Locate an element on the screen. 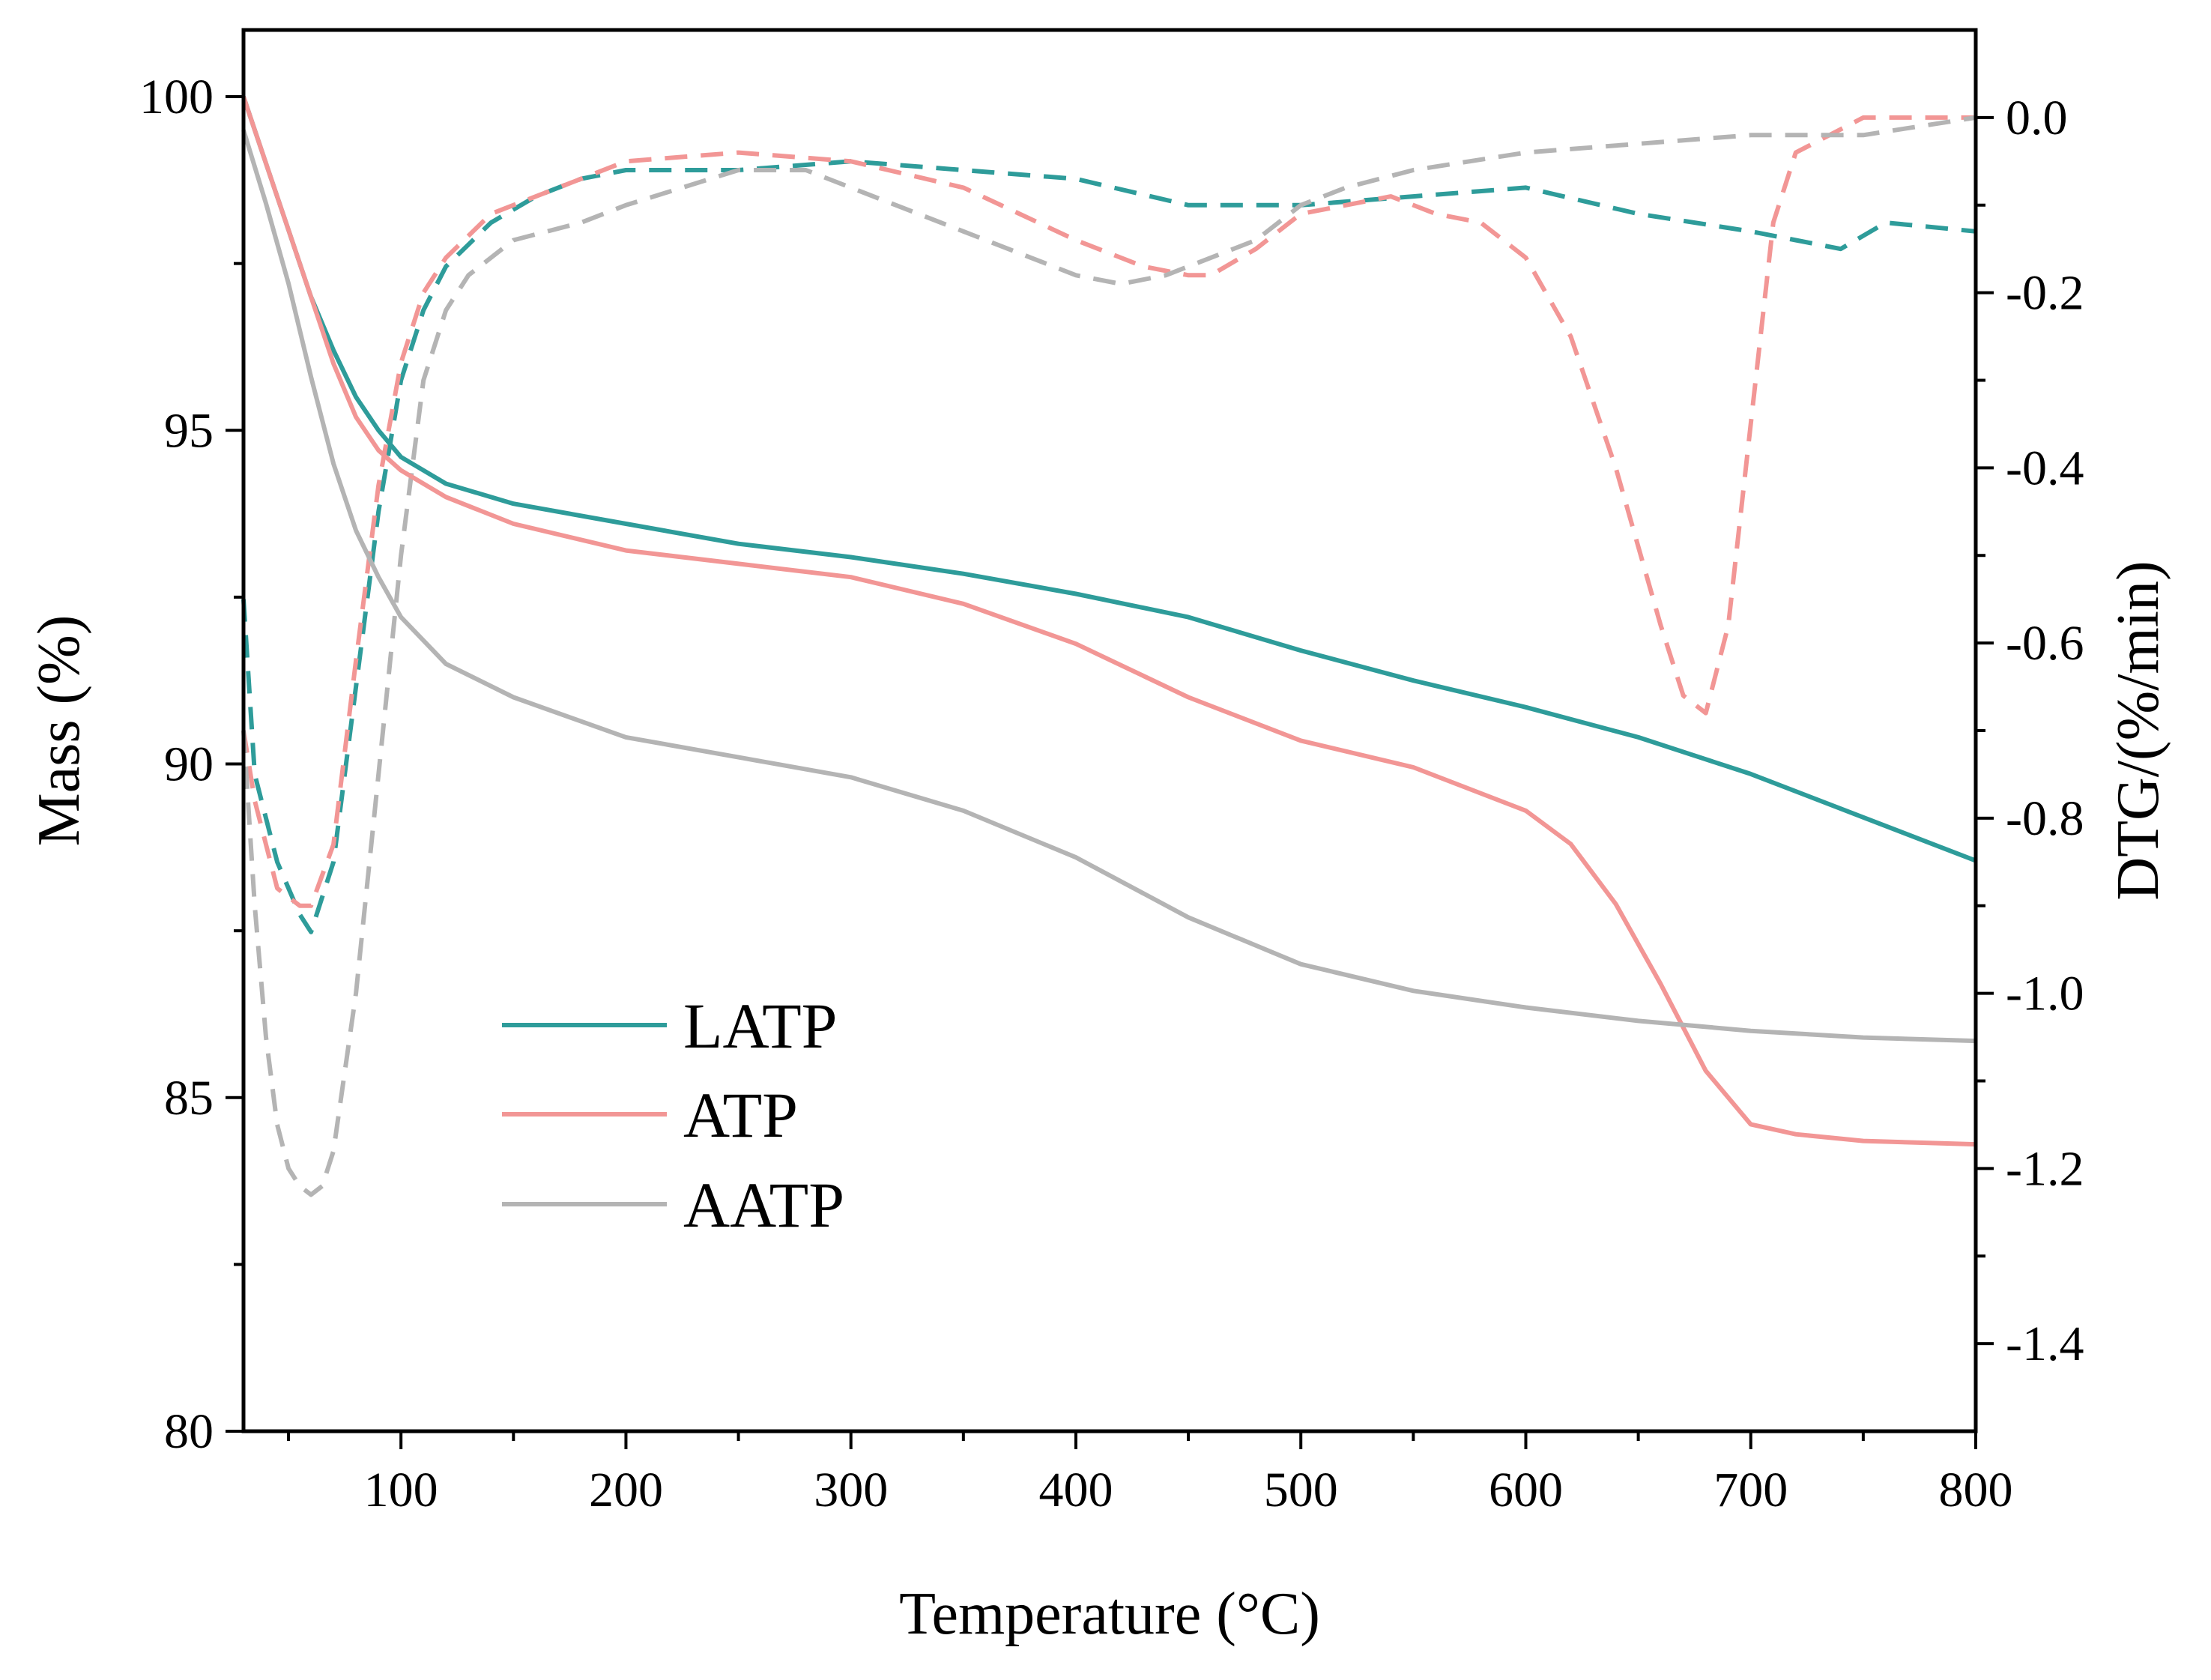 The image size is (2211, 1680). y2-tick-label: -0.8 is located at coordinates (2045, 818).